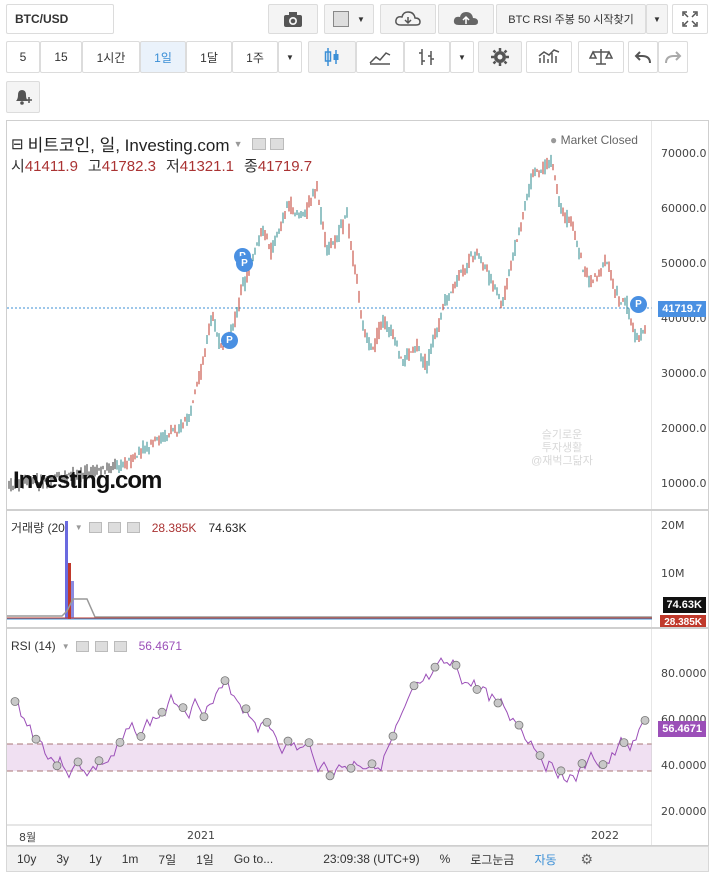 The width and height of the screenshot is (712, 876). I want to click on ohlc-bar-icon, so click(426, 57).